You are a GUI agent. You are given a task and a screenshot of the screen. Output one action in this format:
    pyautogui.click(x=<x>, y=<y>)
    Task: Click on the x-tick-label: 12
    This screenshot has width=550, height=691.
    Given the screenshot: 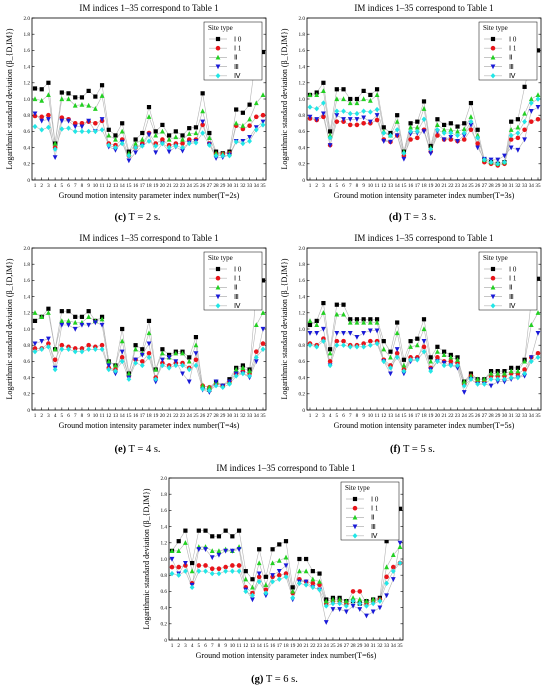 What is the action you would take?
    pyautogui.click(x=246, y=646)
    